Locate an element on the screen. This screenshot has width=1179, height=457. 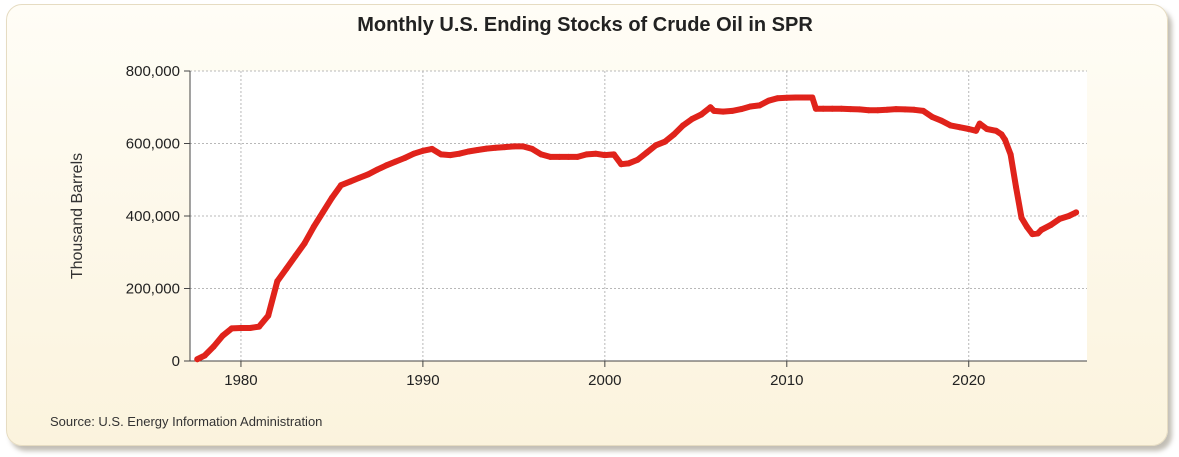
x-tick-label: 2000 is located at coordinates (604, 380).